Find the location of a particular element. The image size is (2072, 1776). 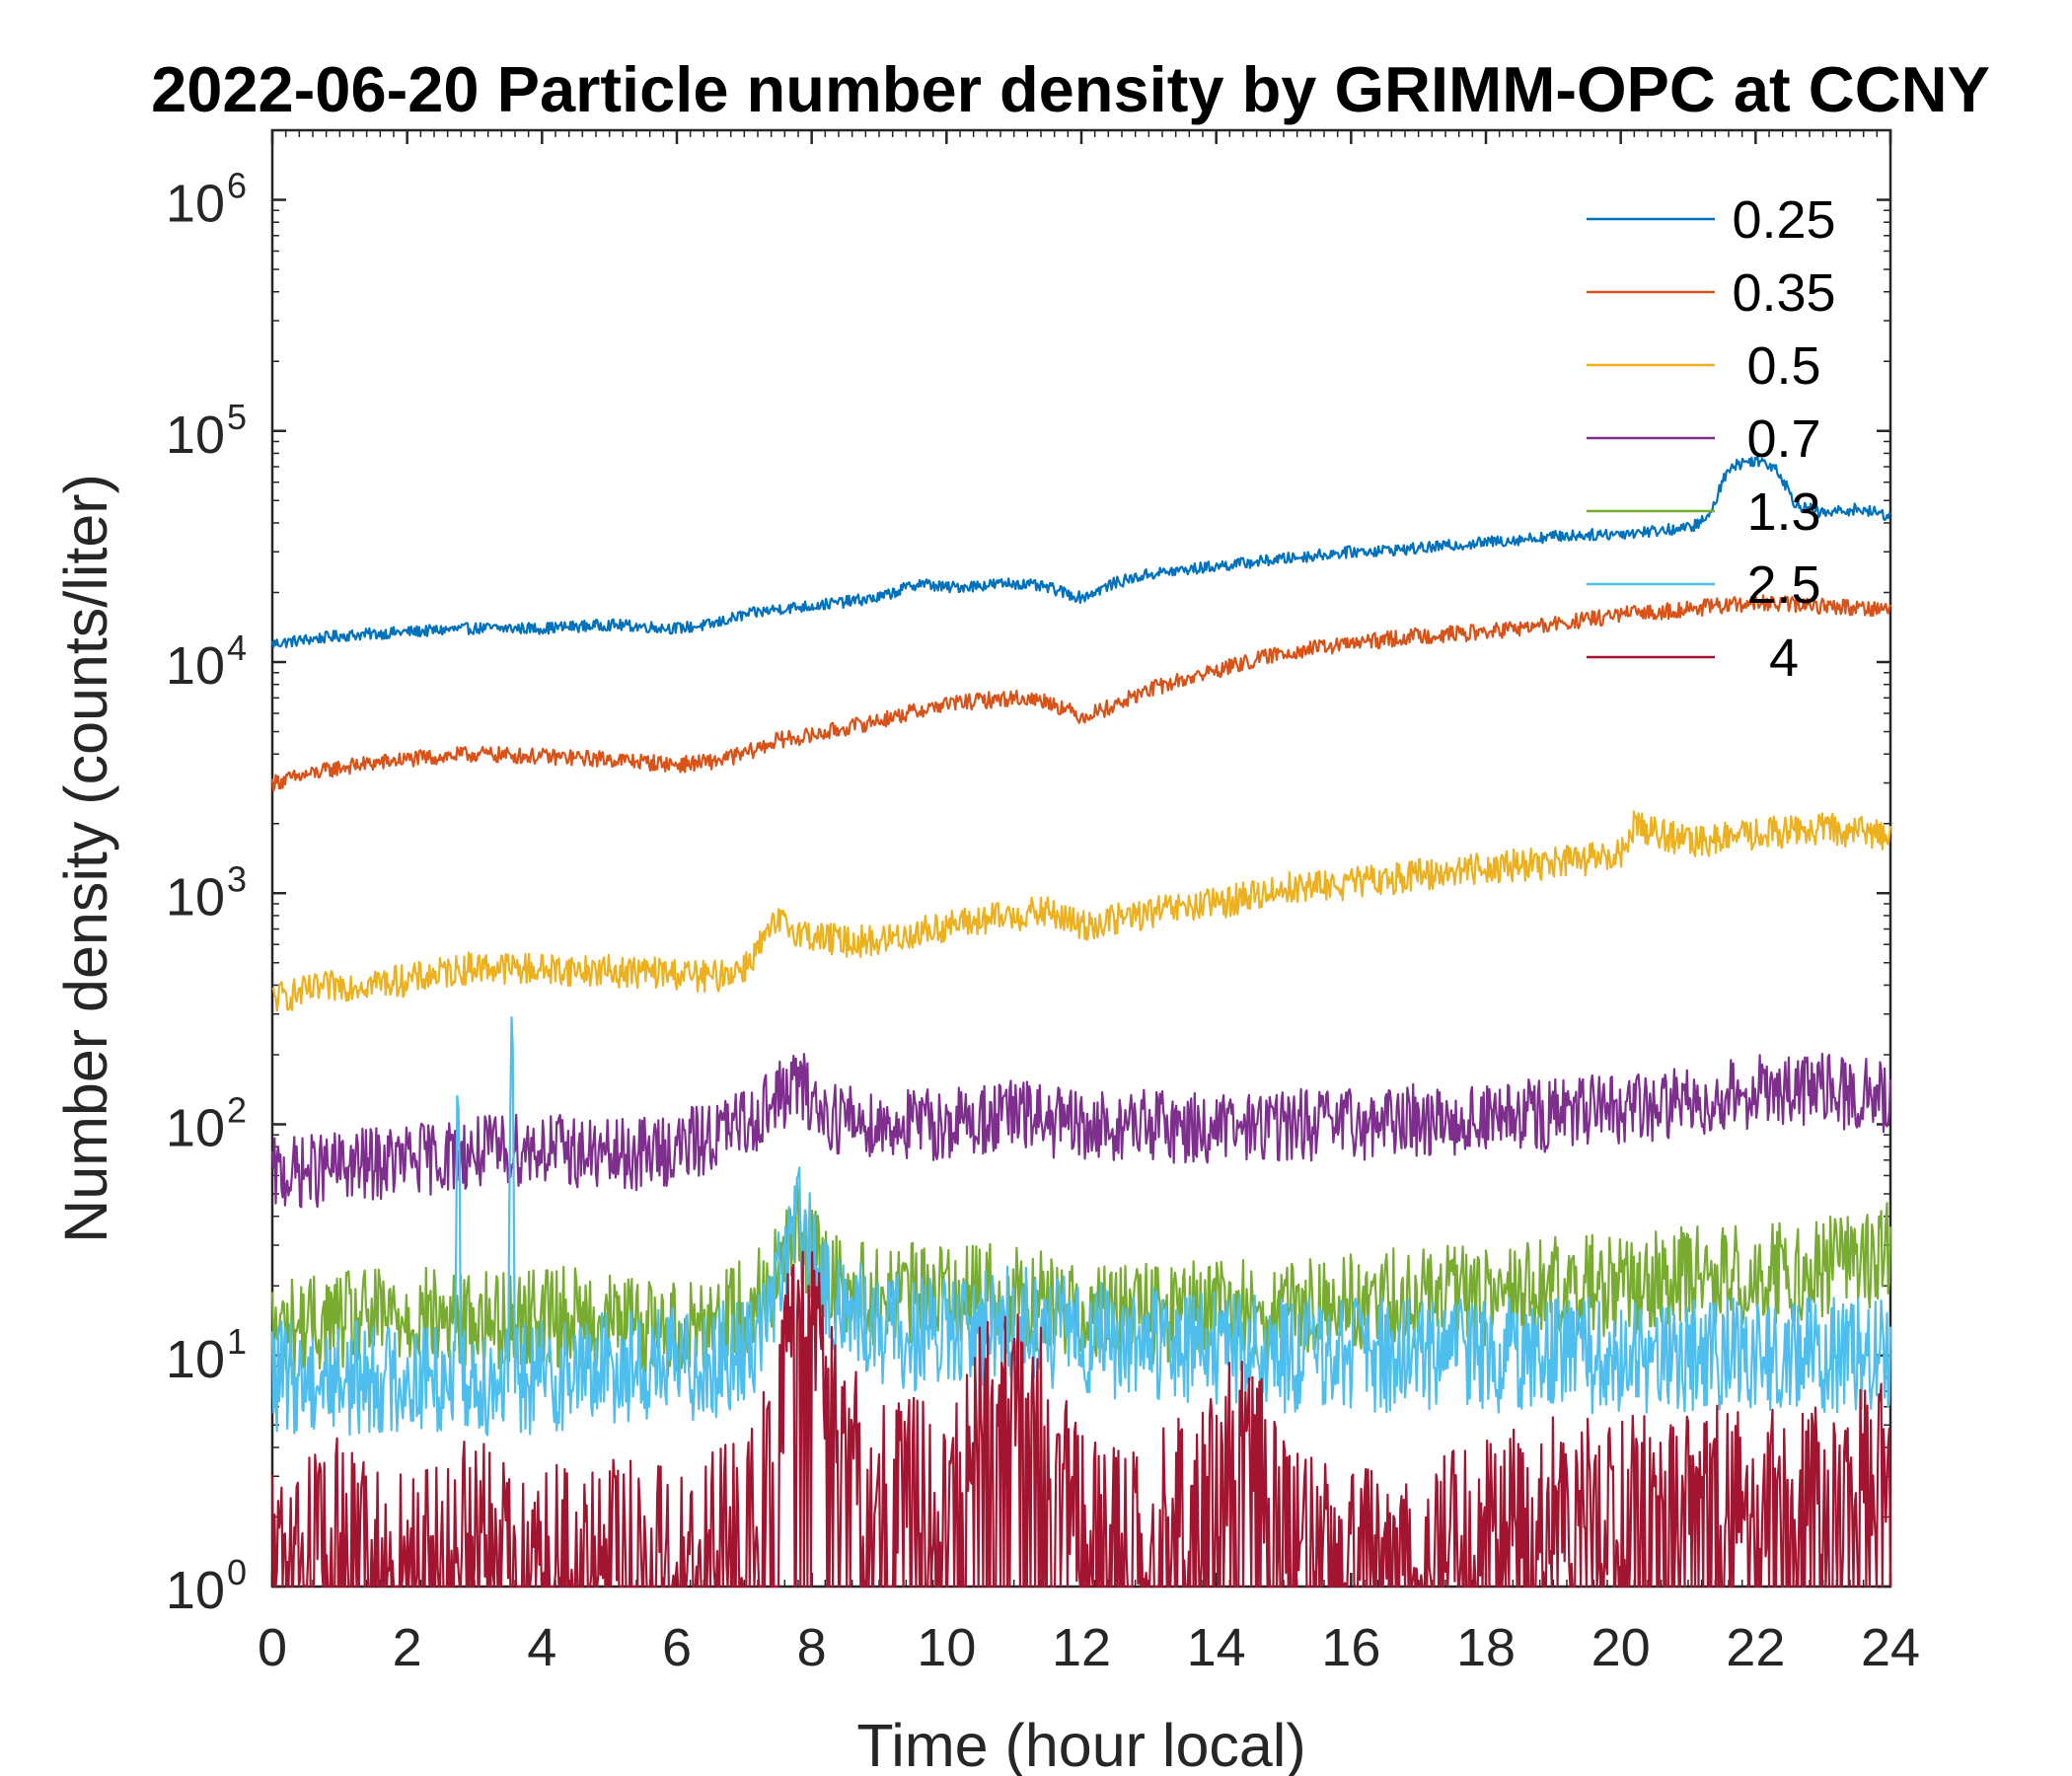

y-axis-label: Number density (counts/liter) is located at coordinates (86, 859).